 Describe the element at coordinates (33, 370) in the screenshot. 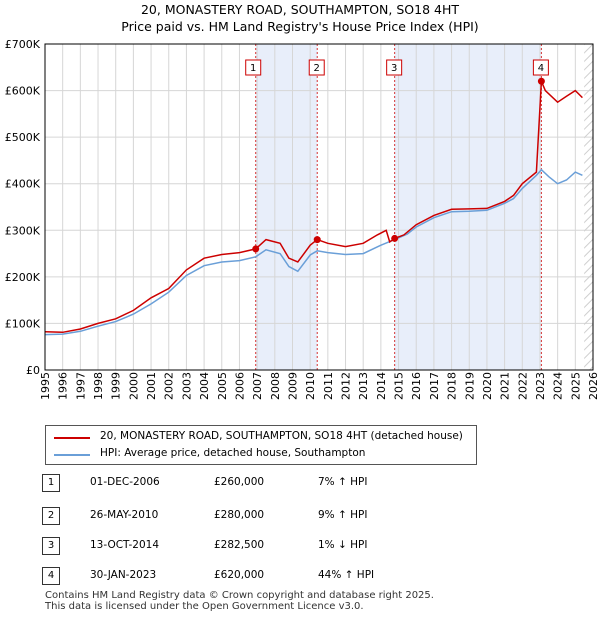

I see `y-tick-label: £0` at that location.